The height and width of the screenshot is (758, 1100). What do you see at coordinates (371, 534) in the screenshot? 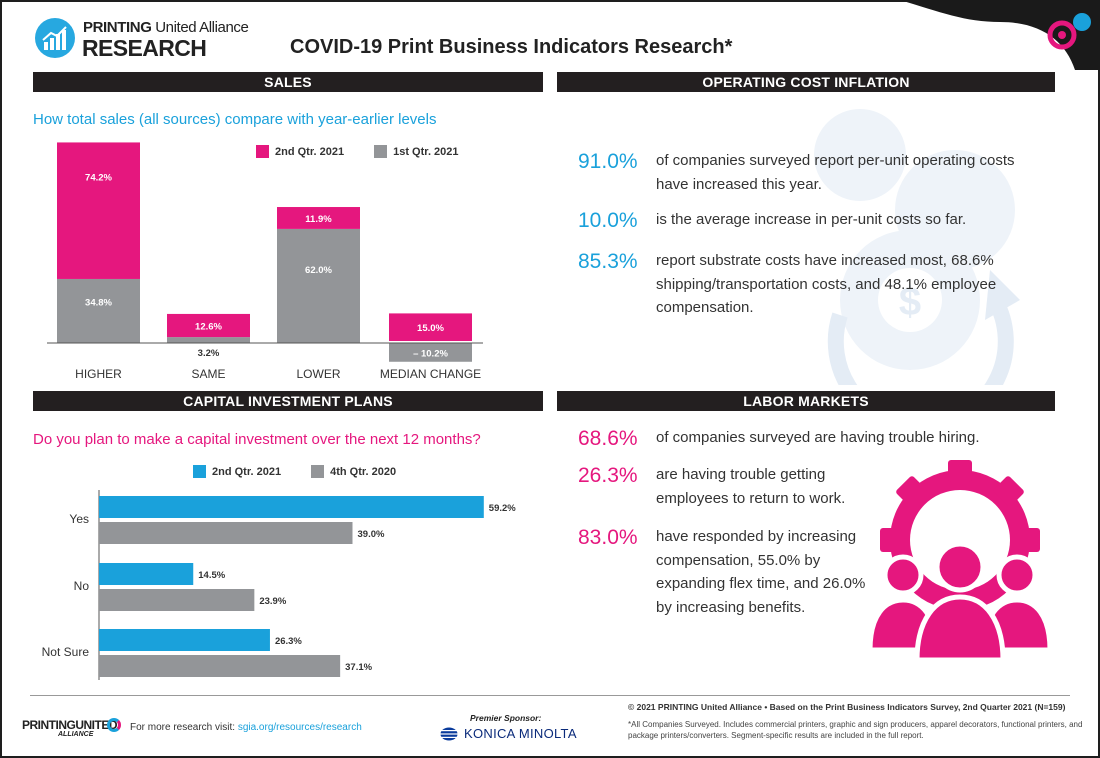
I see `data-label: 39.0%` at bounding box center [371, 534].